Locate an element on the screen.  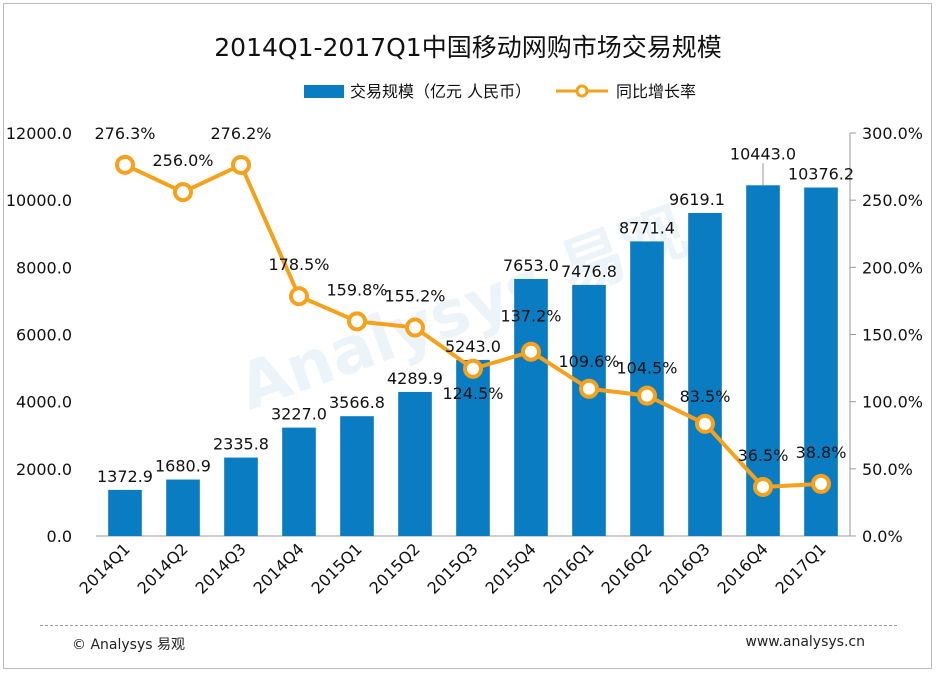
y-left-tick-label: 2000.0 is located at coordinates (44, 469).